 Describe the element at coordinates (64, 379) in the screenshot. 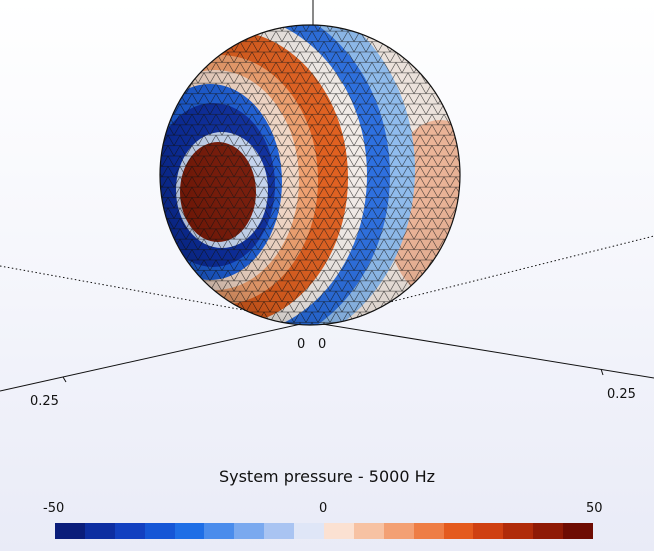

I see `tick-left` at that location.